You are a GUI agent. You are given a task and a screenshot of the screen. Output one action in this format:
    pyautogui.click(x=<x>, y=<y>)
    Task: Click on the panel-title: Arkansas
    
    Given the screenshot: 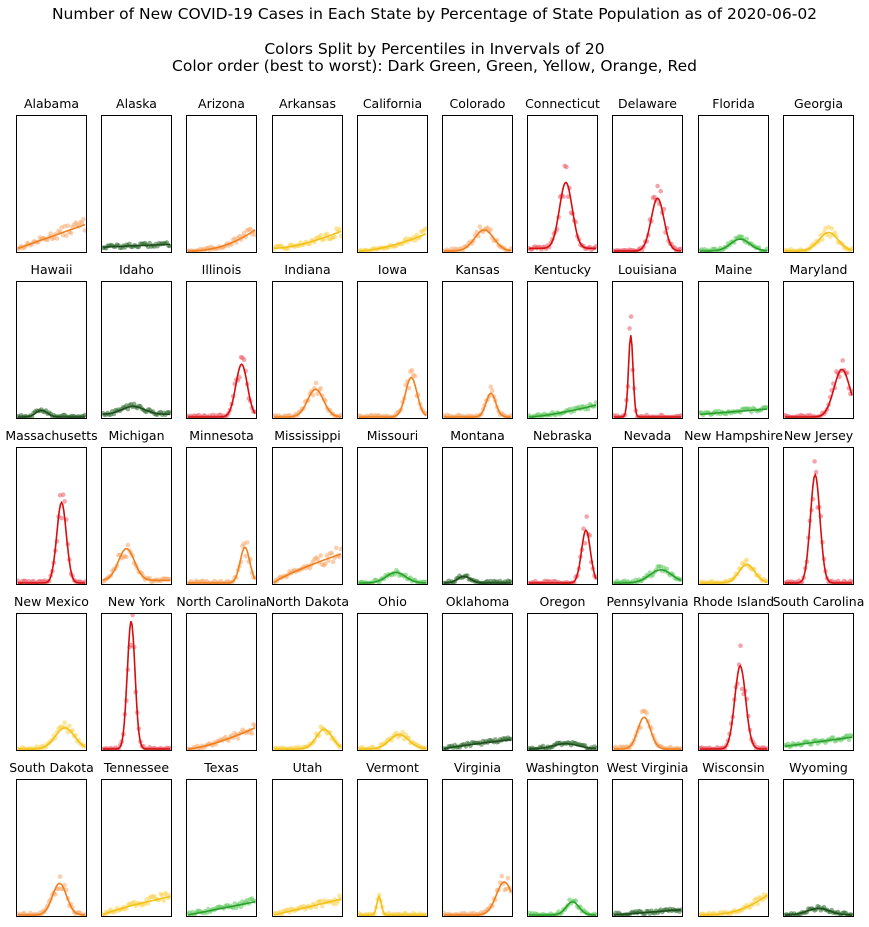 What is the action you would take?
    pyautogui.click(x=307, y=103)
    